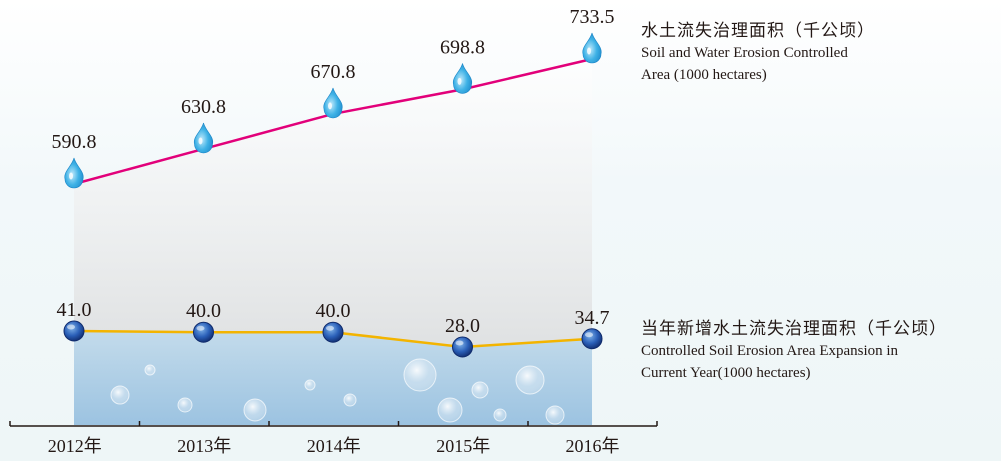  Describe the element at coordinates (726, 373) in the screenshot. I see `legend-bottom-en-line2: Current Year(1000 hectares)` at that location.